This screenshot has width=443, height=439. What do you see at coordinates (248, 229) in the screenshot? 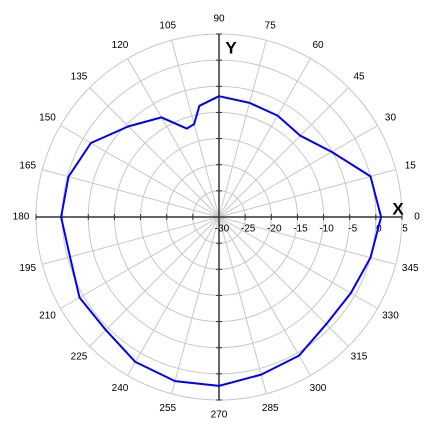
I see `radial-tick-label: -25` at bounding box center [248, 229].